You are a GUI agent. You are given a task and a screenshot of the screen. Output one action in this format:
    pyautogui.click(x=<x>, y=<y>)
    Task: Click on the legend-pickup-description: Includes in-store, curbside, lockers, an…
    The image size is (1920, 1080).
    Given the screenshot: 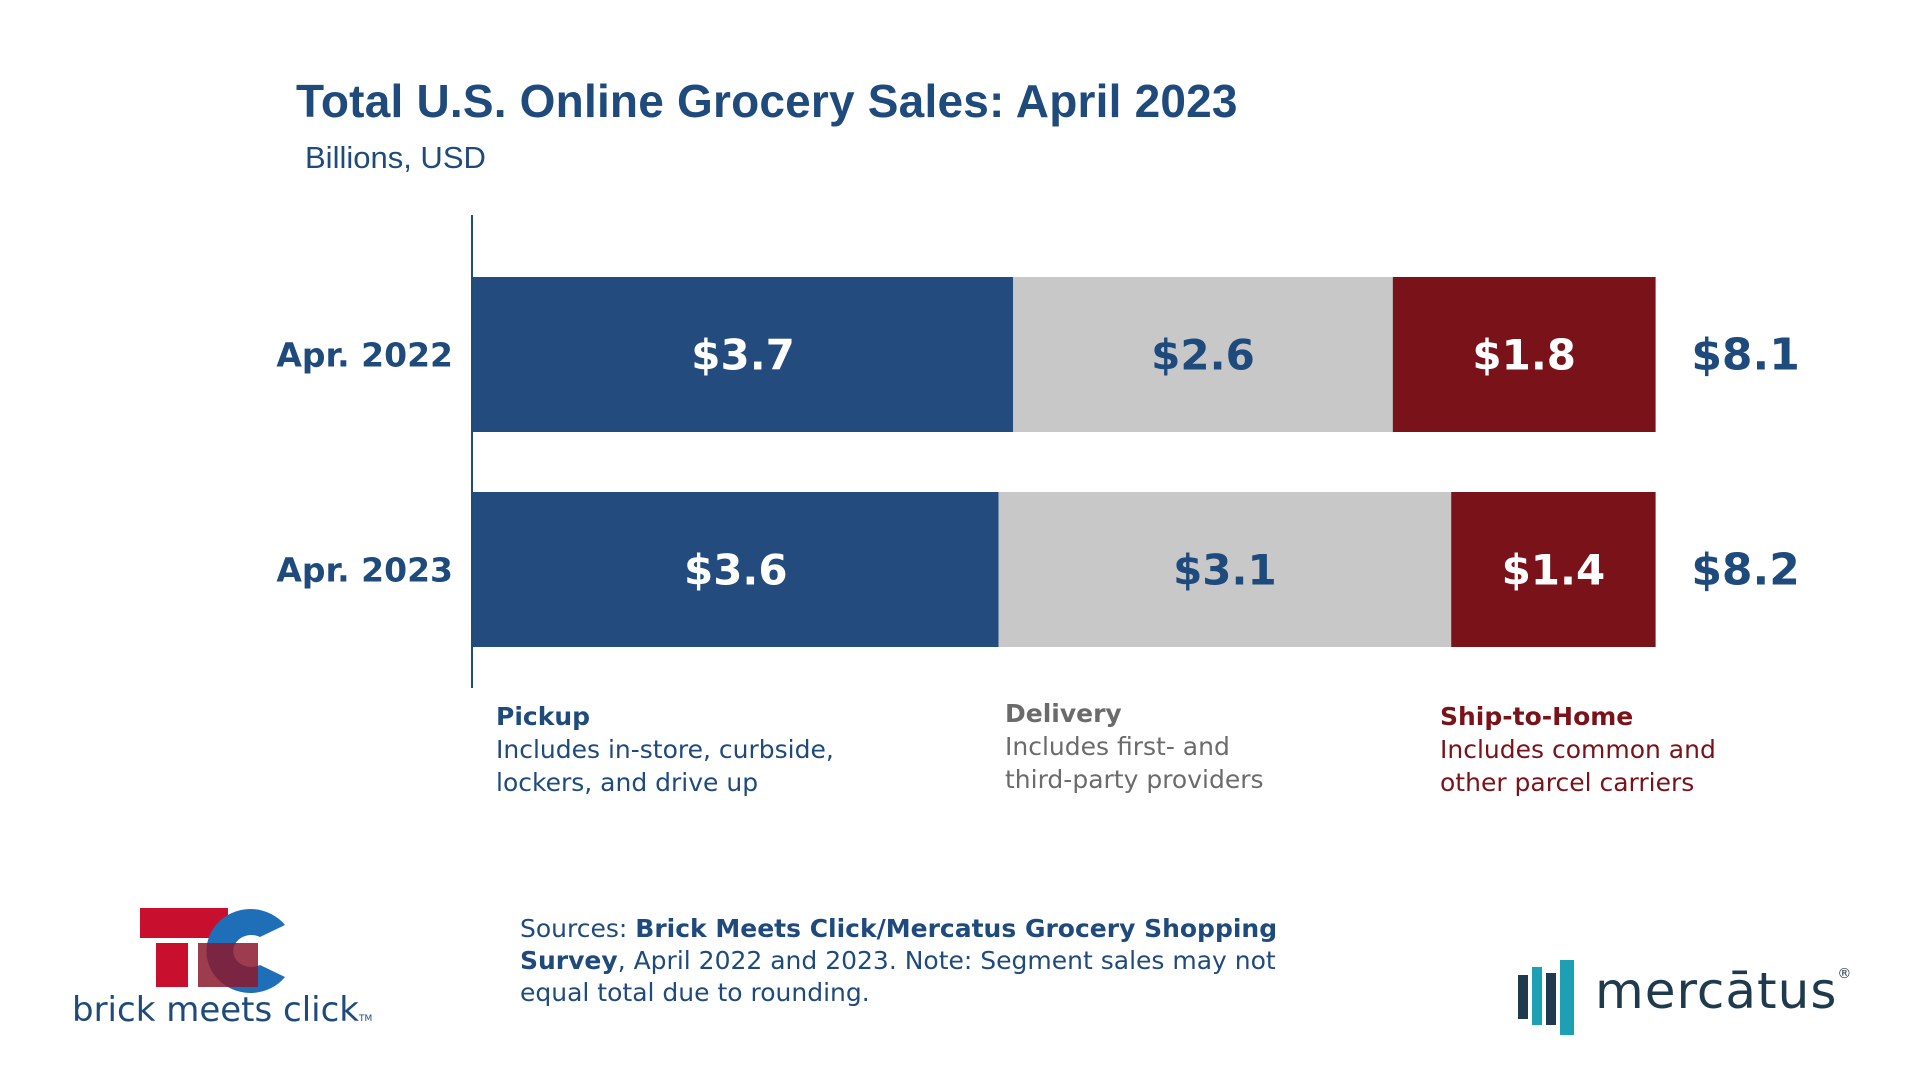 What is the action you would take?
    pyautogui.click(x=665, y=766)
    